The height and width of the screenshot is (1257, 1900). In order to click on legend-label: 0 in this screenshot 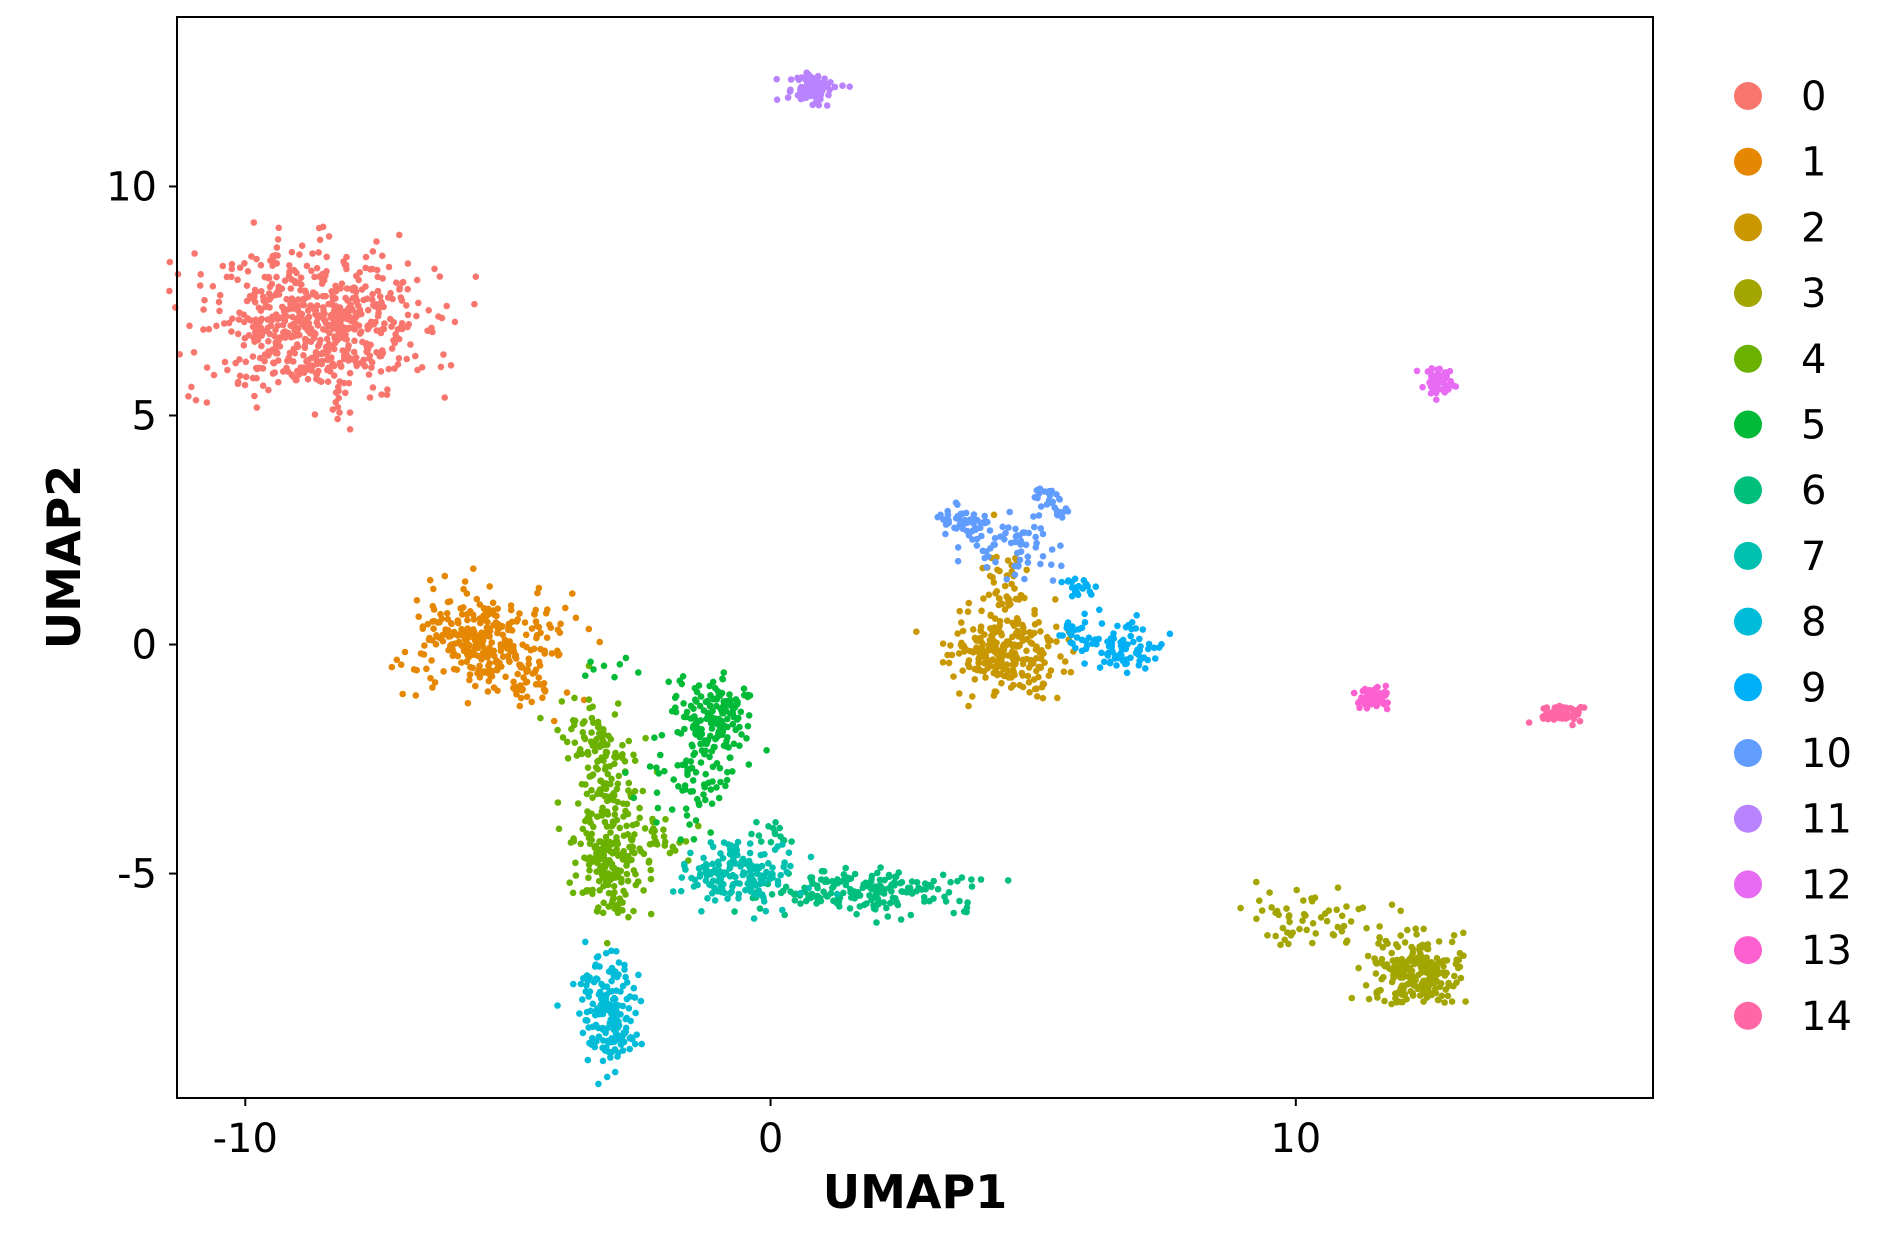, I will do `click(1813, 97)`.